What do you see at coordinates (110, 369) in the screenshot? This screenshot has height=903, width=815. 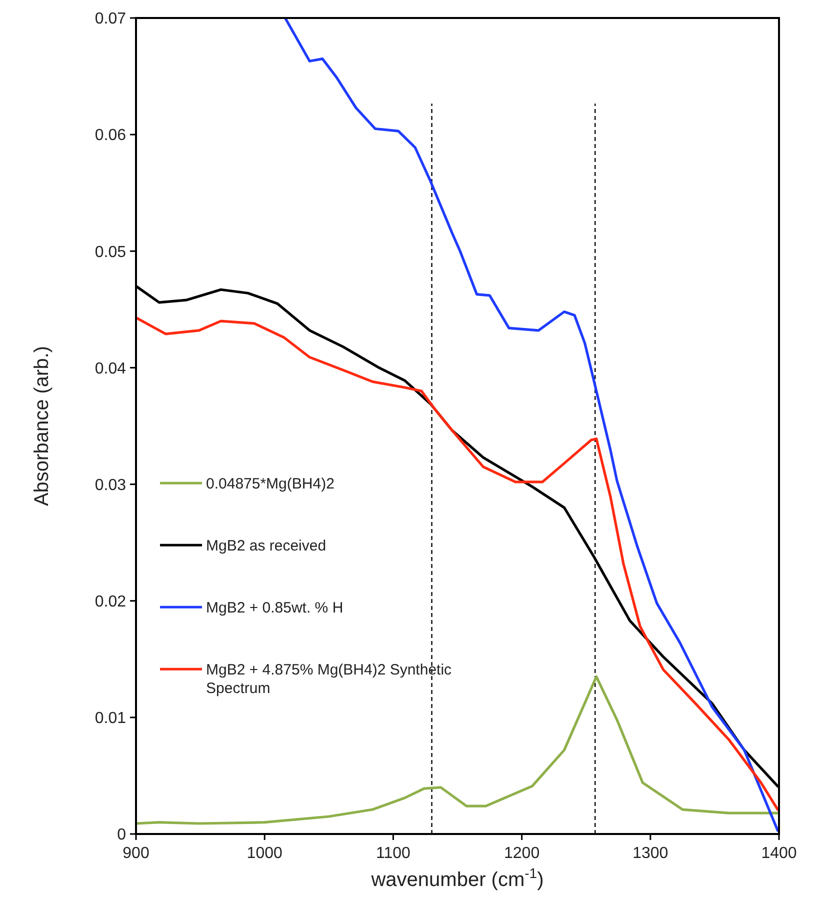 I see `y-tick-label: 0.04` at bounding box center [110, 369].